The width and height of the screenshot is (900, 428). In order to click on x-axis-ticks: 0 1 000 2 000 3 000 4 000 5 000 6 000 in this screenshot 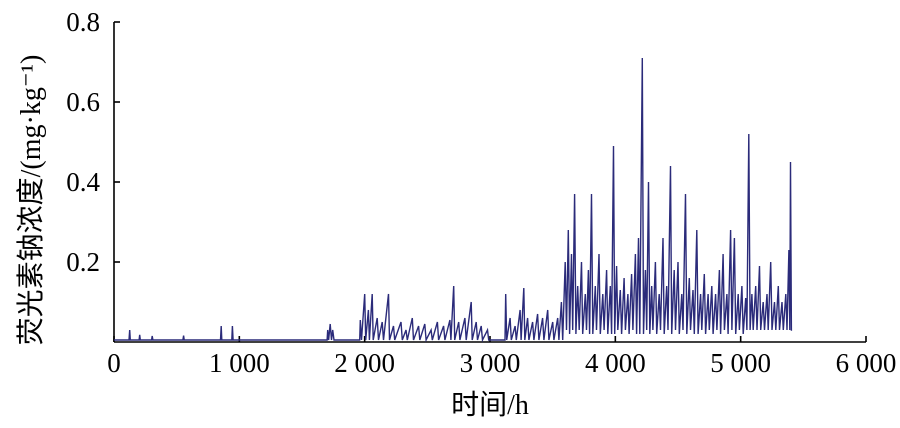, I will do `click(501, 357)`.